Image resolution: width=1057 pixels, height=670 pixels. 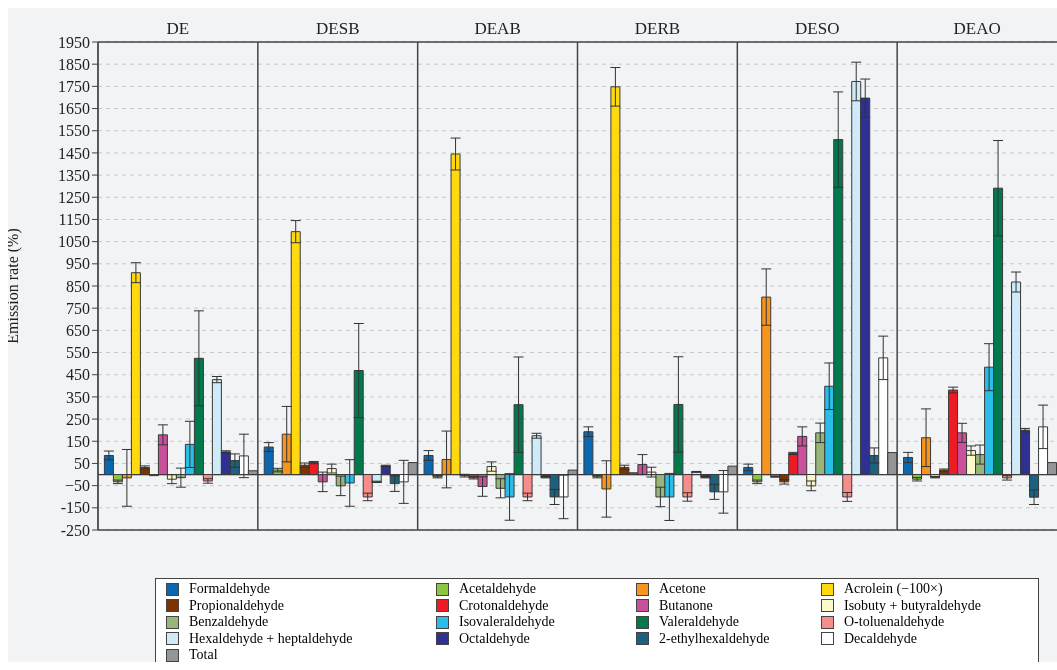 What do you see at coordinates (229, 589) in the screenshot?
I see `legend-label: Formaldehyde` at bounding box center [229, 589].